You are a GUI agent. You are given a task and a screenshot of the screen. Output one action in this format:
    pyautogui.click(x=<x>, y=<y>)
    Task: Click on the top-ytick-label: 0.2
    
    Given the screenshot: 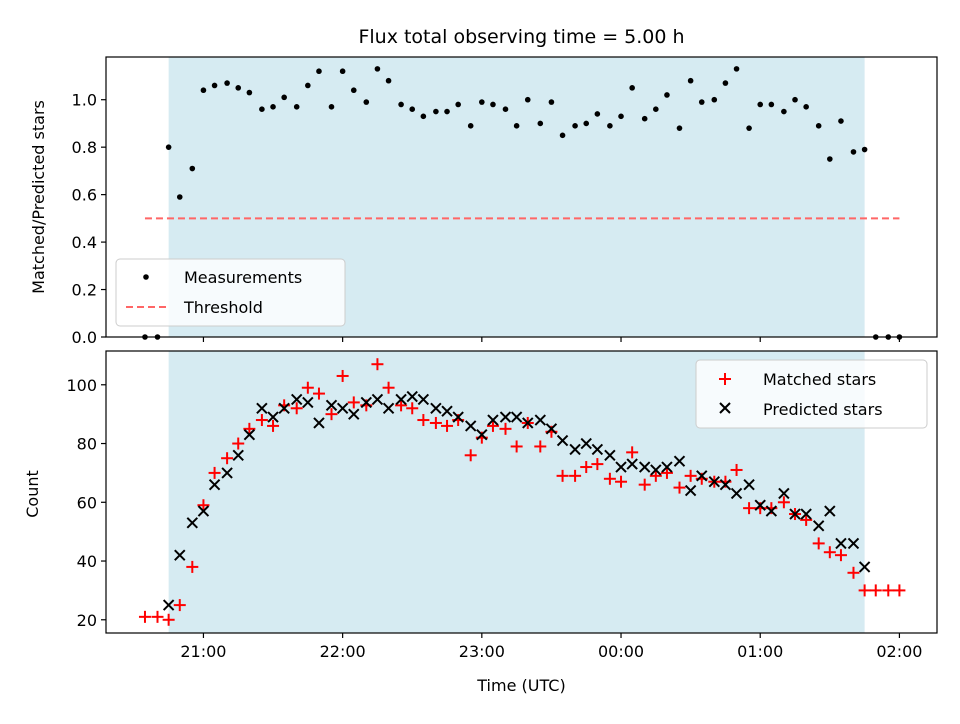 What is the action you would take?
    pyautogui.click(x=84, y=290)
    